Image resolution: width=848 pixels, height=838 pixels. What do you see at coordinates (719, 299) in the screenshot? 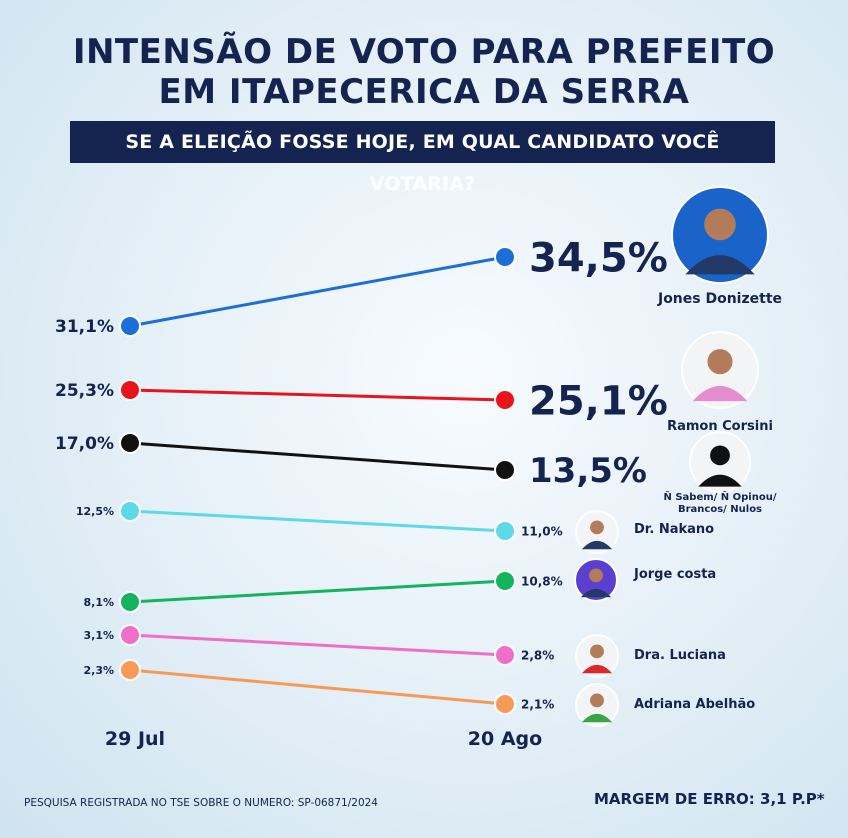
I see `series-name: Jones Donizette` at bounding box center [719, 299].